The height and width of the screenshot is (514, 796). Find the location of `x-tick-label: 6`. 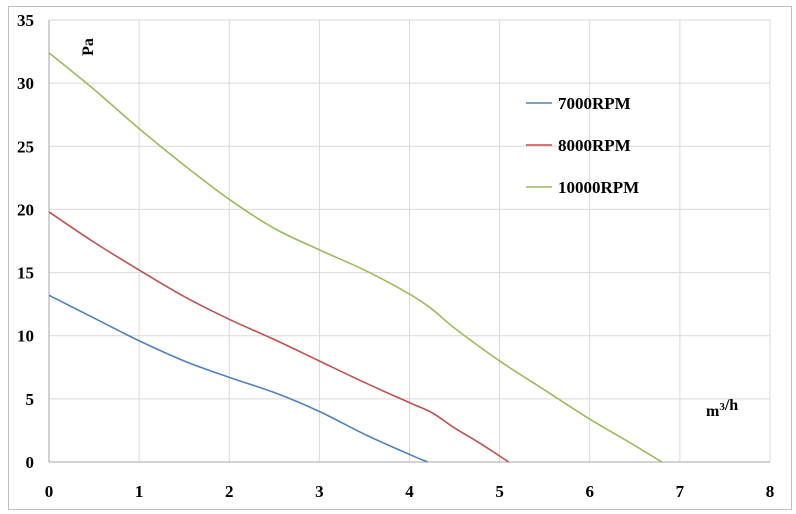

x-tick-label: 6 is located at coordinates (590, 491).